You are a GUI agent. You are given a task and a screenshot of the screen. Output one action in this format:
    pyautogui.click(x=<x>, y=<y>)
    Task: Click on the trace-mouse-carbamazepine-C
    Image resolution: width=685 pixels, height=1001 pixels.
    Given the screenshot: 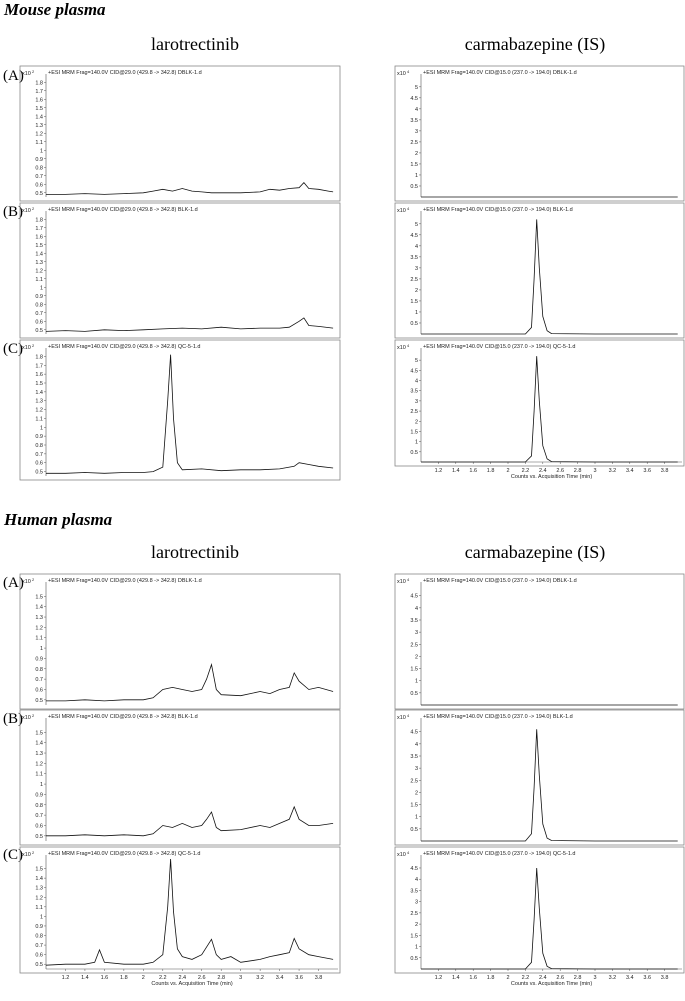 What is the action you would take?
    pyautogui.click(x=549, y=409)
    